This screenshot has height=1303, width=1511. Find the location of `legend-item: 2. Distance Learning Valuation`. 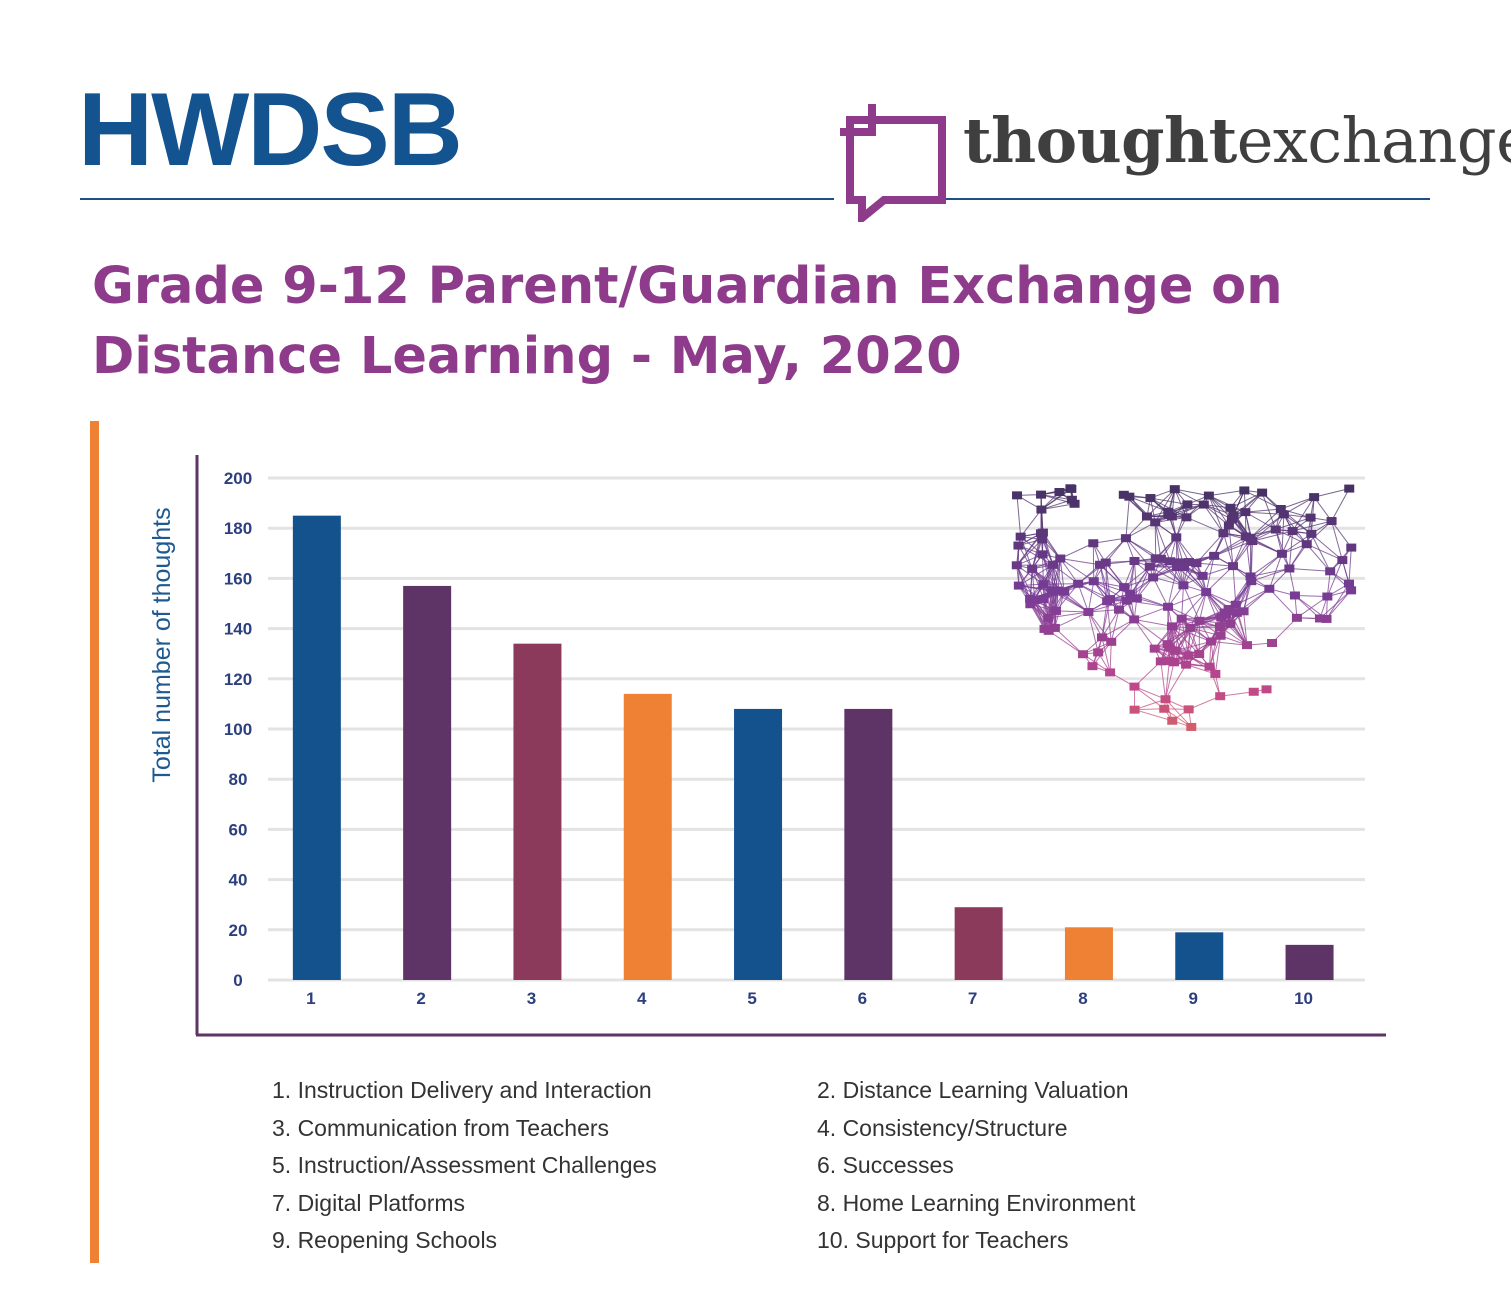

legend-item: 2. Distance Learning Valuation is located at coordinates (973, 1090).